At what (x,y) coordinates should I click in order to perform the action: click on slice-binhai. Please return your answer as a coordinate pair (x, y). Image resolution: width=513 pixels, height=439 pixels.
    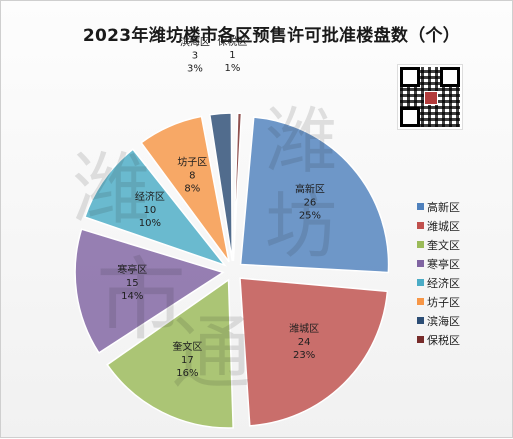
    Looking at the image, I should click on (220, 187).